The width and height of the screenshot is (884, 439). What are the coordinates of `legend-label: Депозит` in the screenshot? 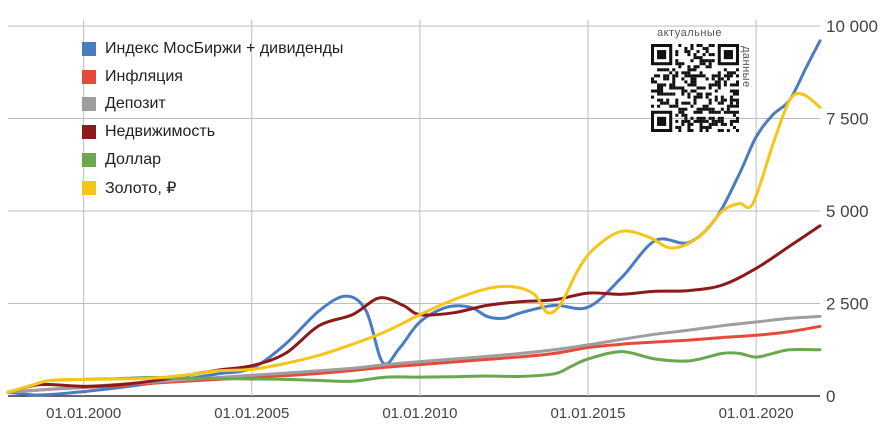 It's located at (135, 104).